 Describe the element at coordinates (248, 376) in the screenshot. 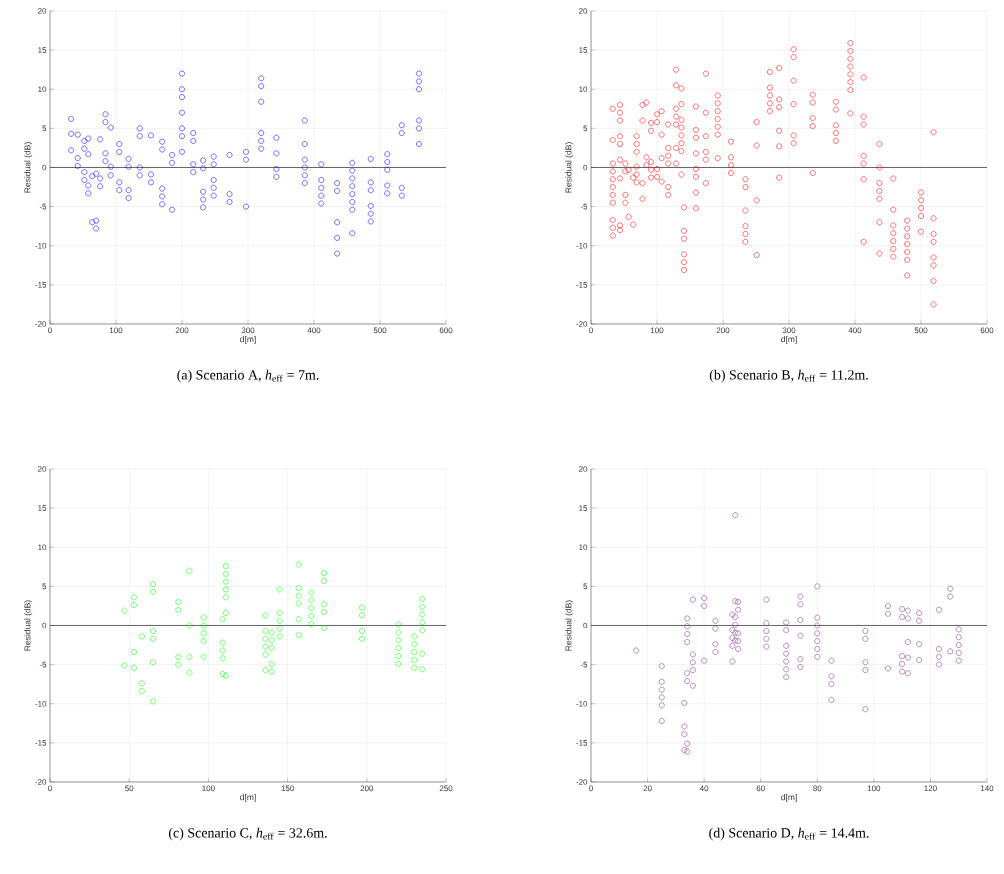

I see `text: (a) Scenario A, h$_{eff}$ = 7m.` at that location.